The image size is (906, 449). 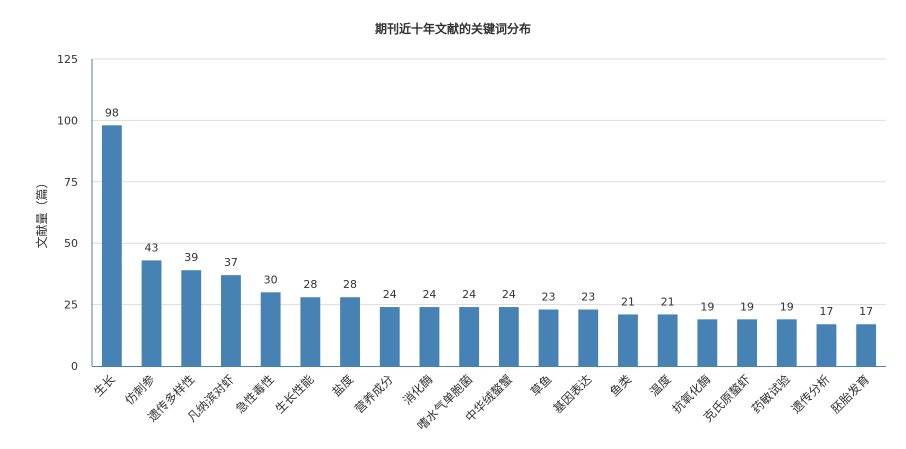 I want to click on x-tick-label: 胚胎发育, so click(x=850, y=394).